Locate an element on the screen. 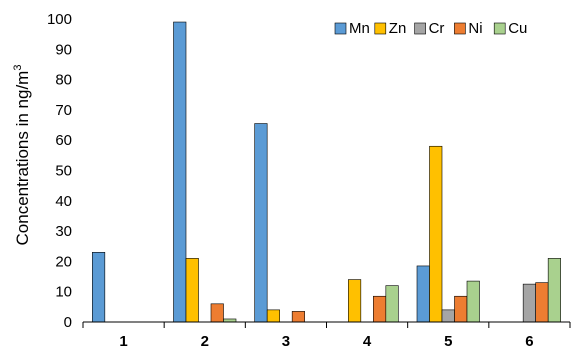 Image resolution: width=575 pixels, height=351 pixels. x-axis is located at coordinates (326, 324).